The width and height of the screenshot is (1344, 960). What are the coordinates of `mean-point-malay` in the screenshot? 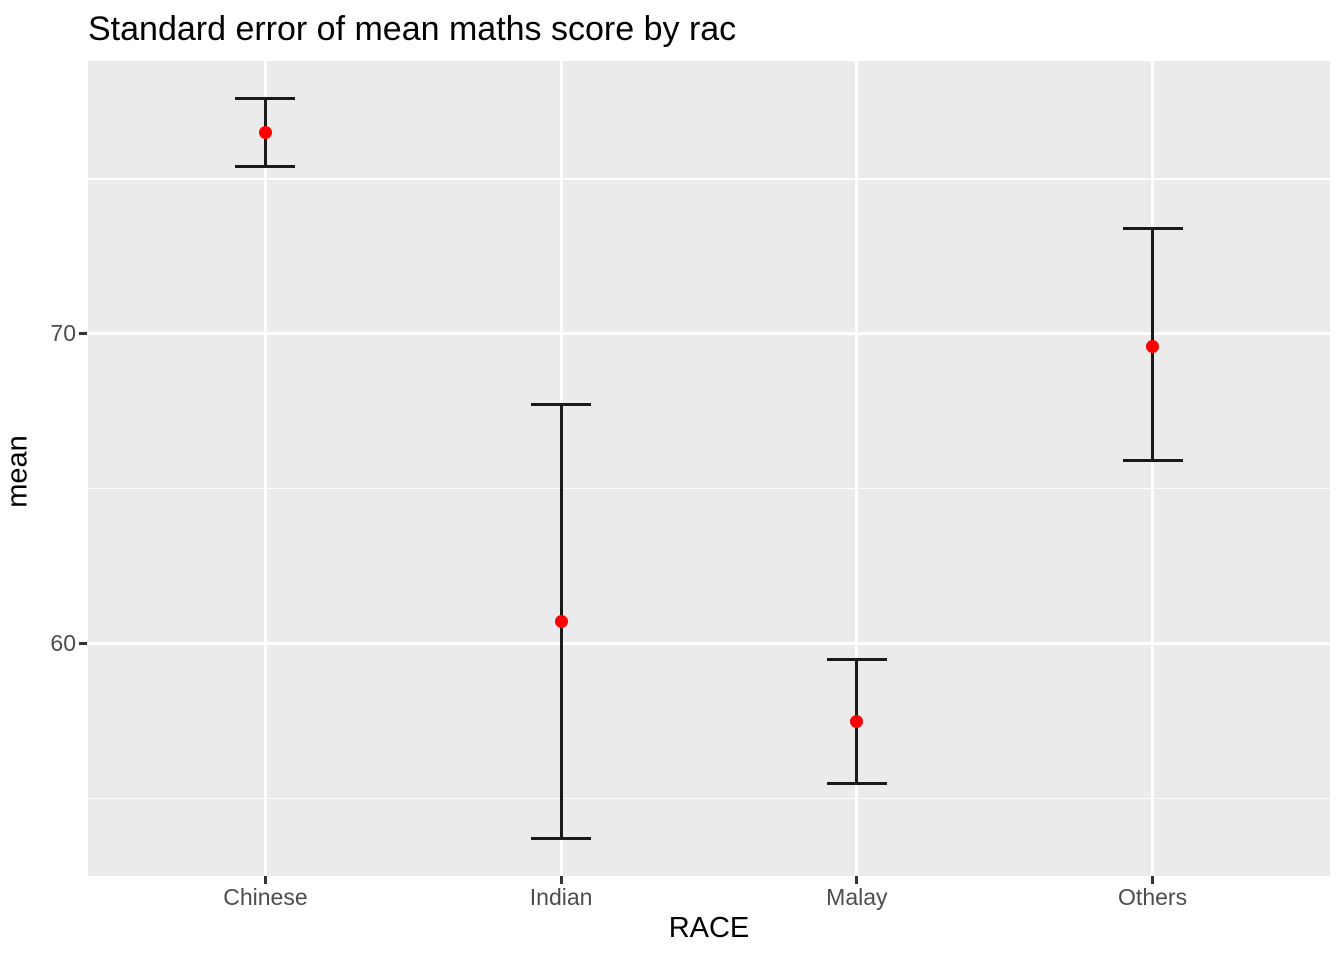 It's located at (857, 721).